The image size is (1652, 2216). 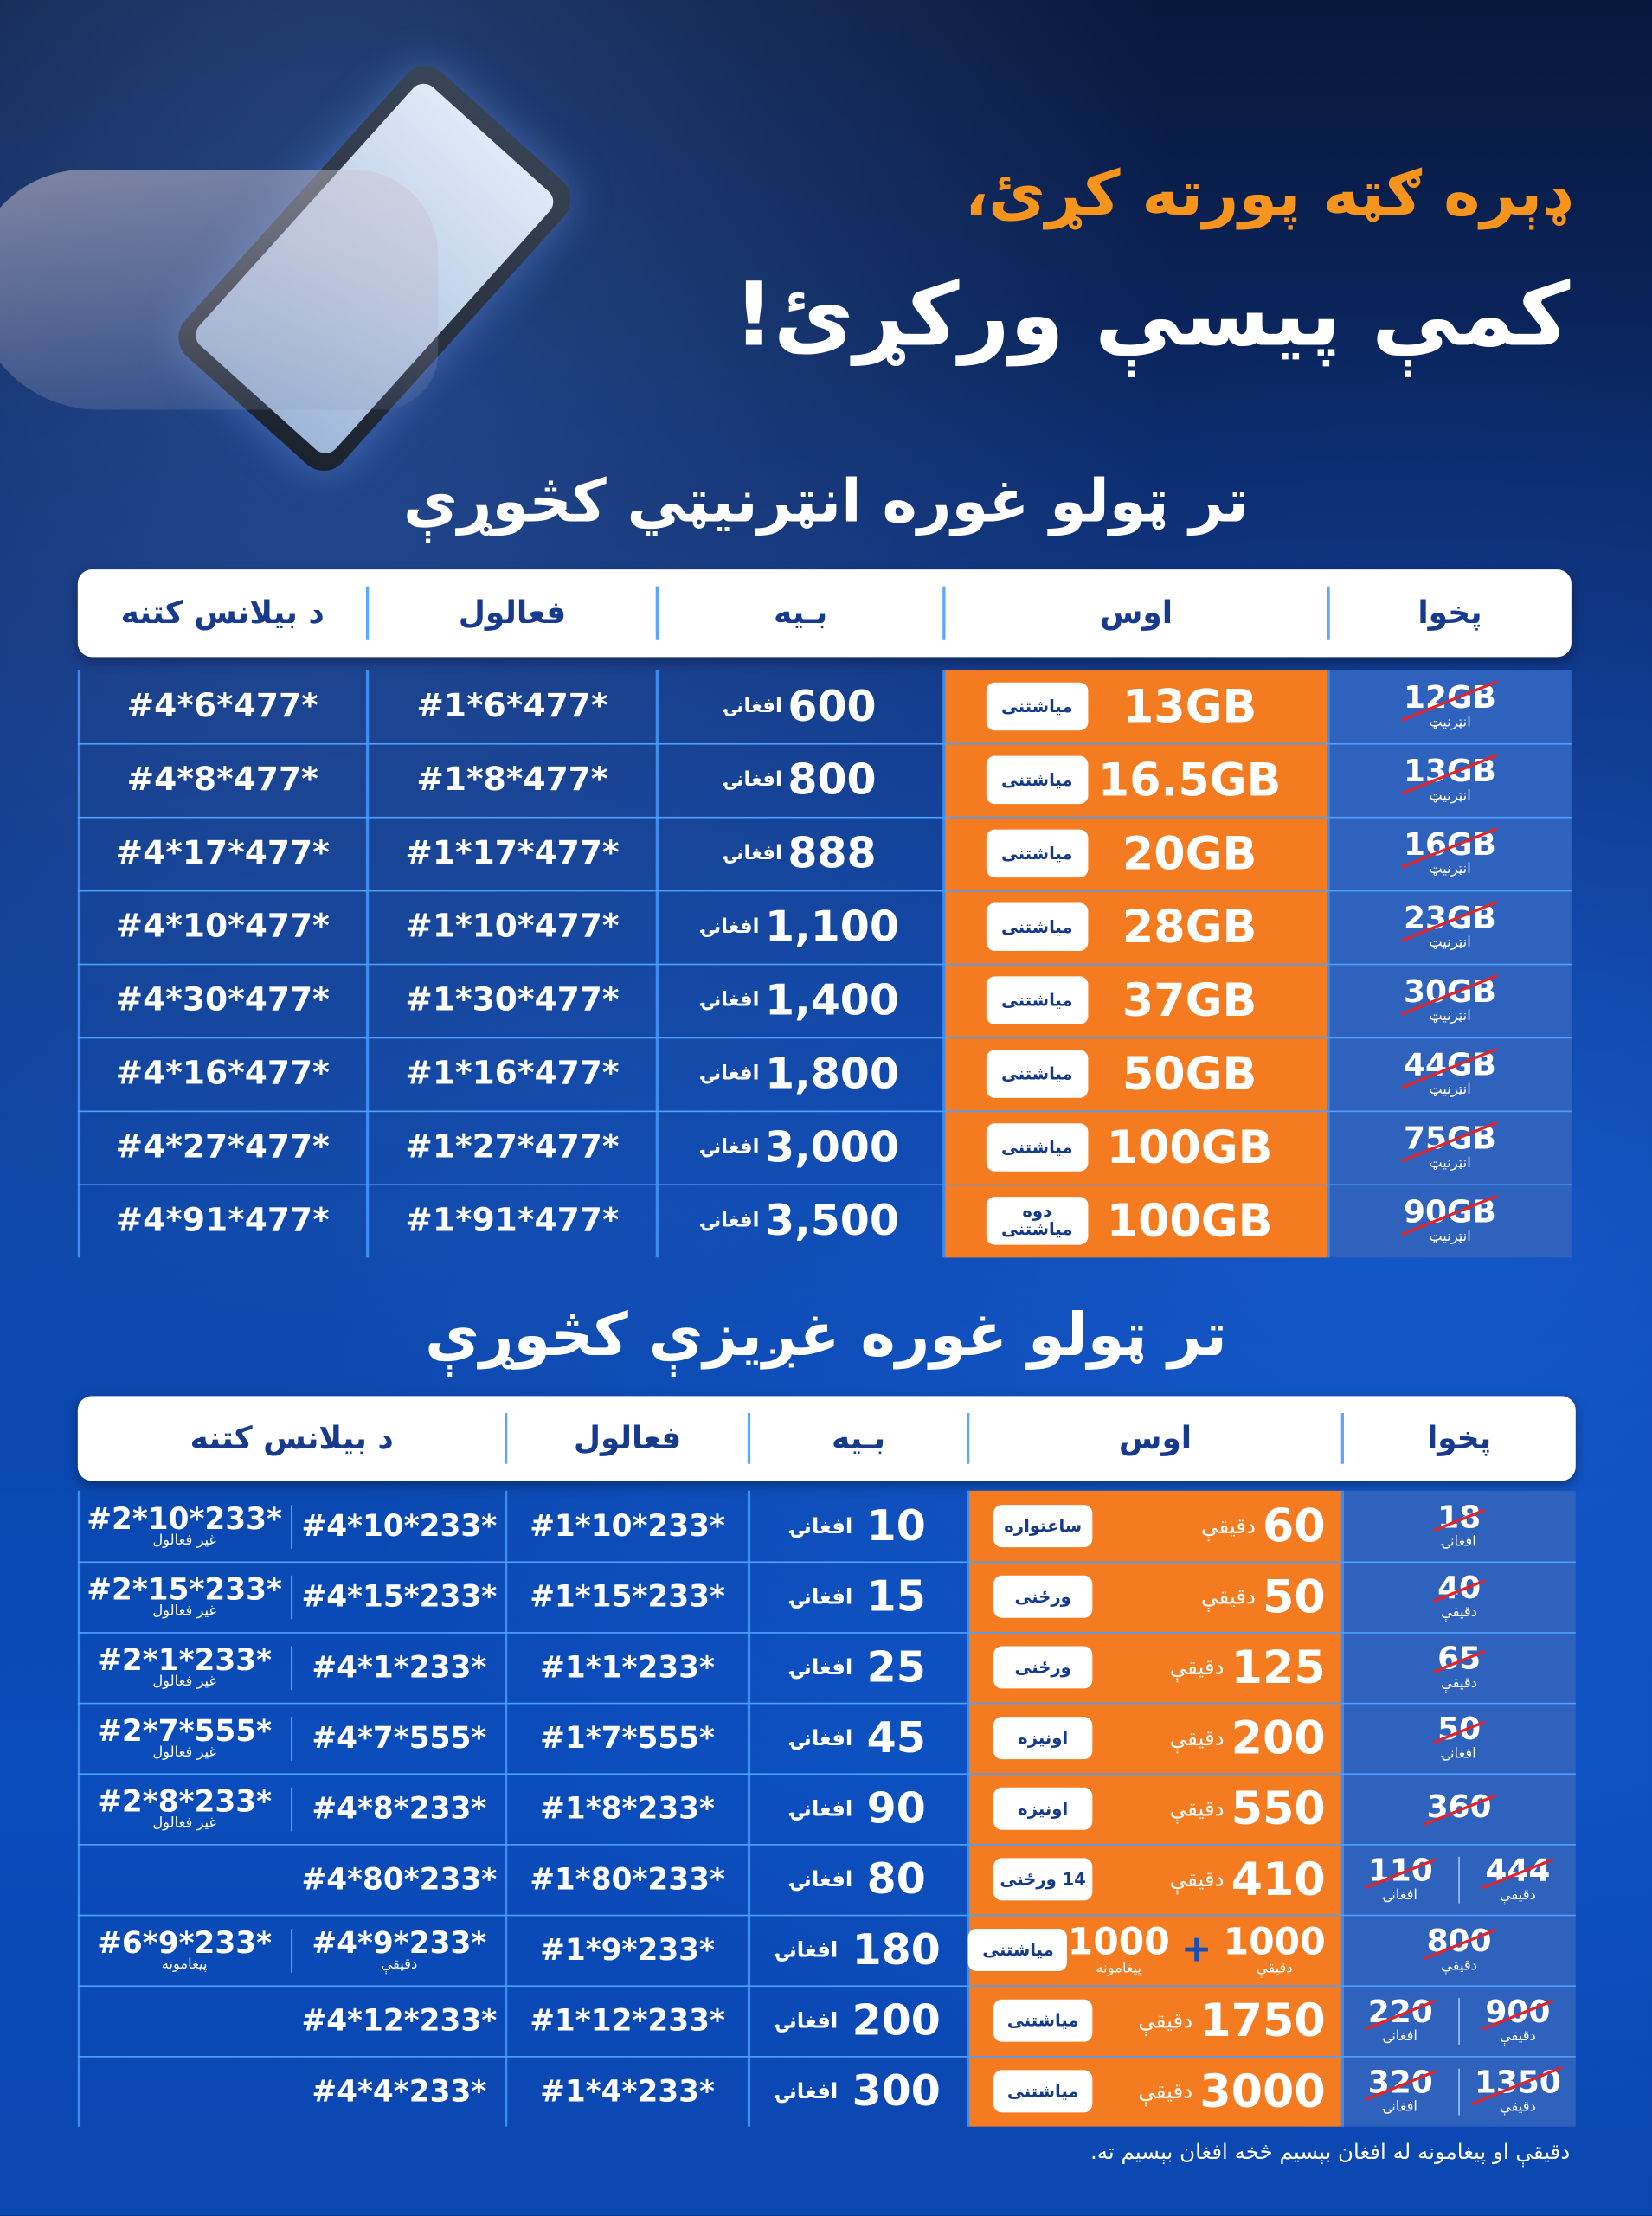 I want to click on price-cell: 1,400 افغانۍ, so click(x=800, y=1000).